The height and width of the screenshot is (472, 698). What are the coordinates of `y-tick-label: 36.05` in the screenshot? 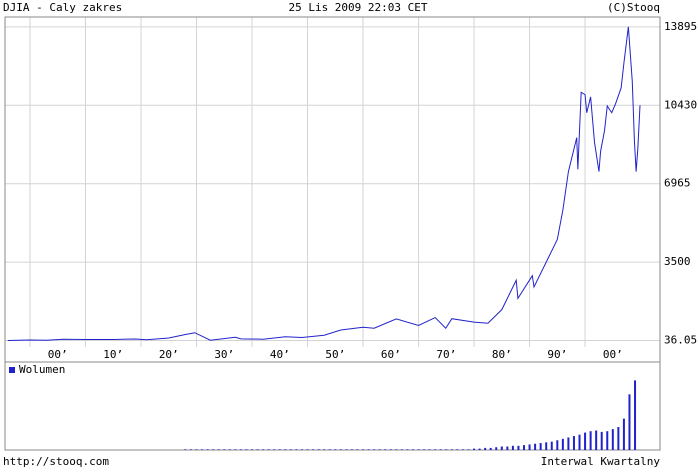 It's located at (680, 340).